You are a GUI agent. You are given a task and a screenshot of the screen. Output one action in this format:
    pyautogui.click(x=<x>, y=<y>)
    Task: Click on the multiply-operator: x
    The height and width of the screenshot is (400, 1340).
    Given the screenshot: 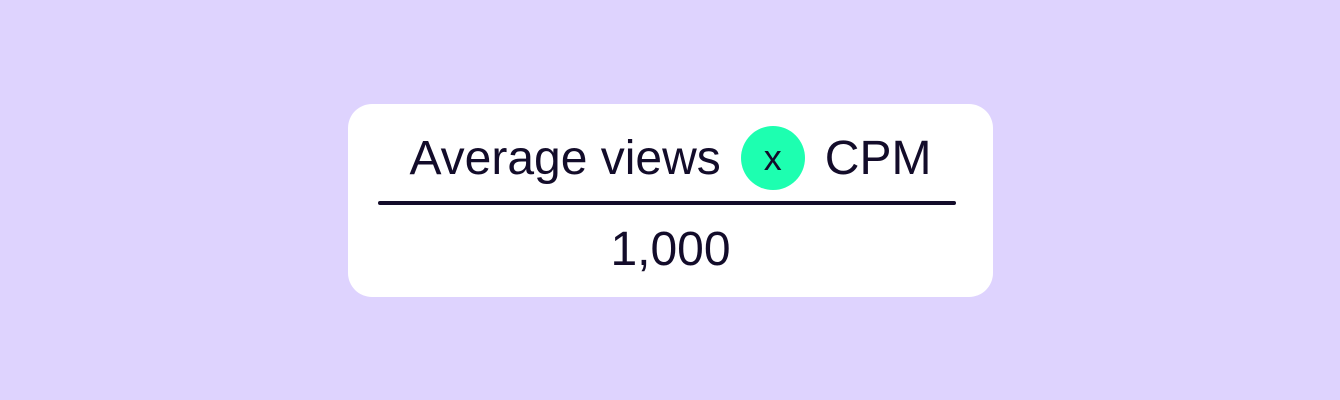 What is the action you would take?
    pyautogui.click(x=772, y=157)
    